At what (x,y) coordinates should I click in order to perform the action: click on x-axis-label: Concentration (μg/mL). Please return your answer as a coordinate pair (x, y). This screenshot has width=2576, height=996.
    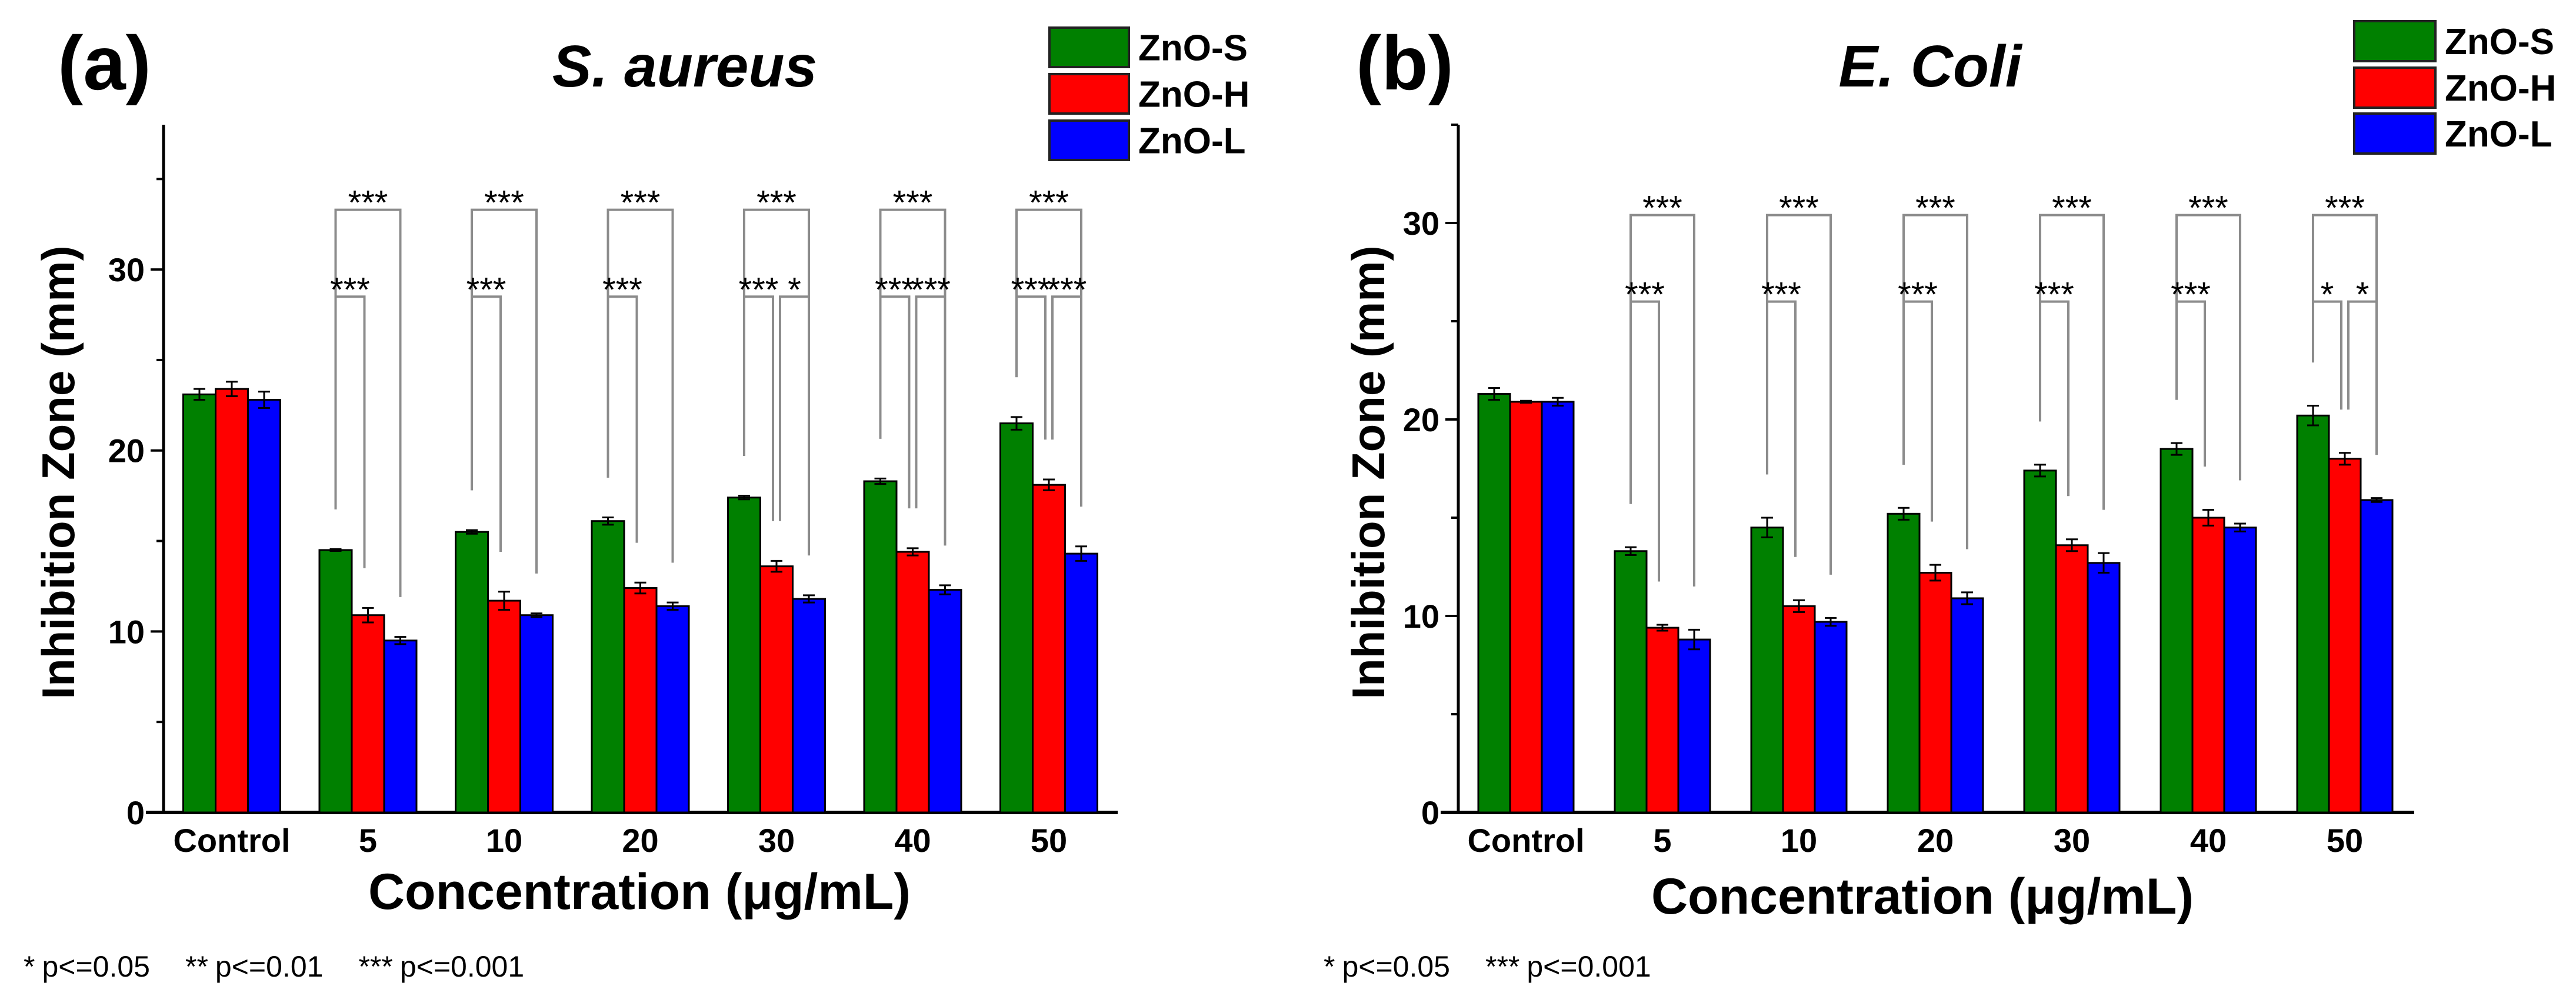
    Looking at the image, I should click on (639, 892).